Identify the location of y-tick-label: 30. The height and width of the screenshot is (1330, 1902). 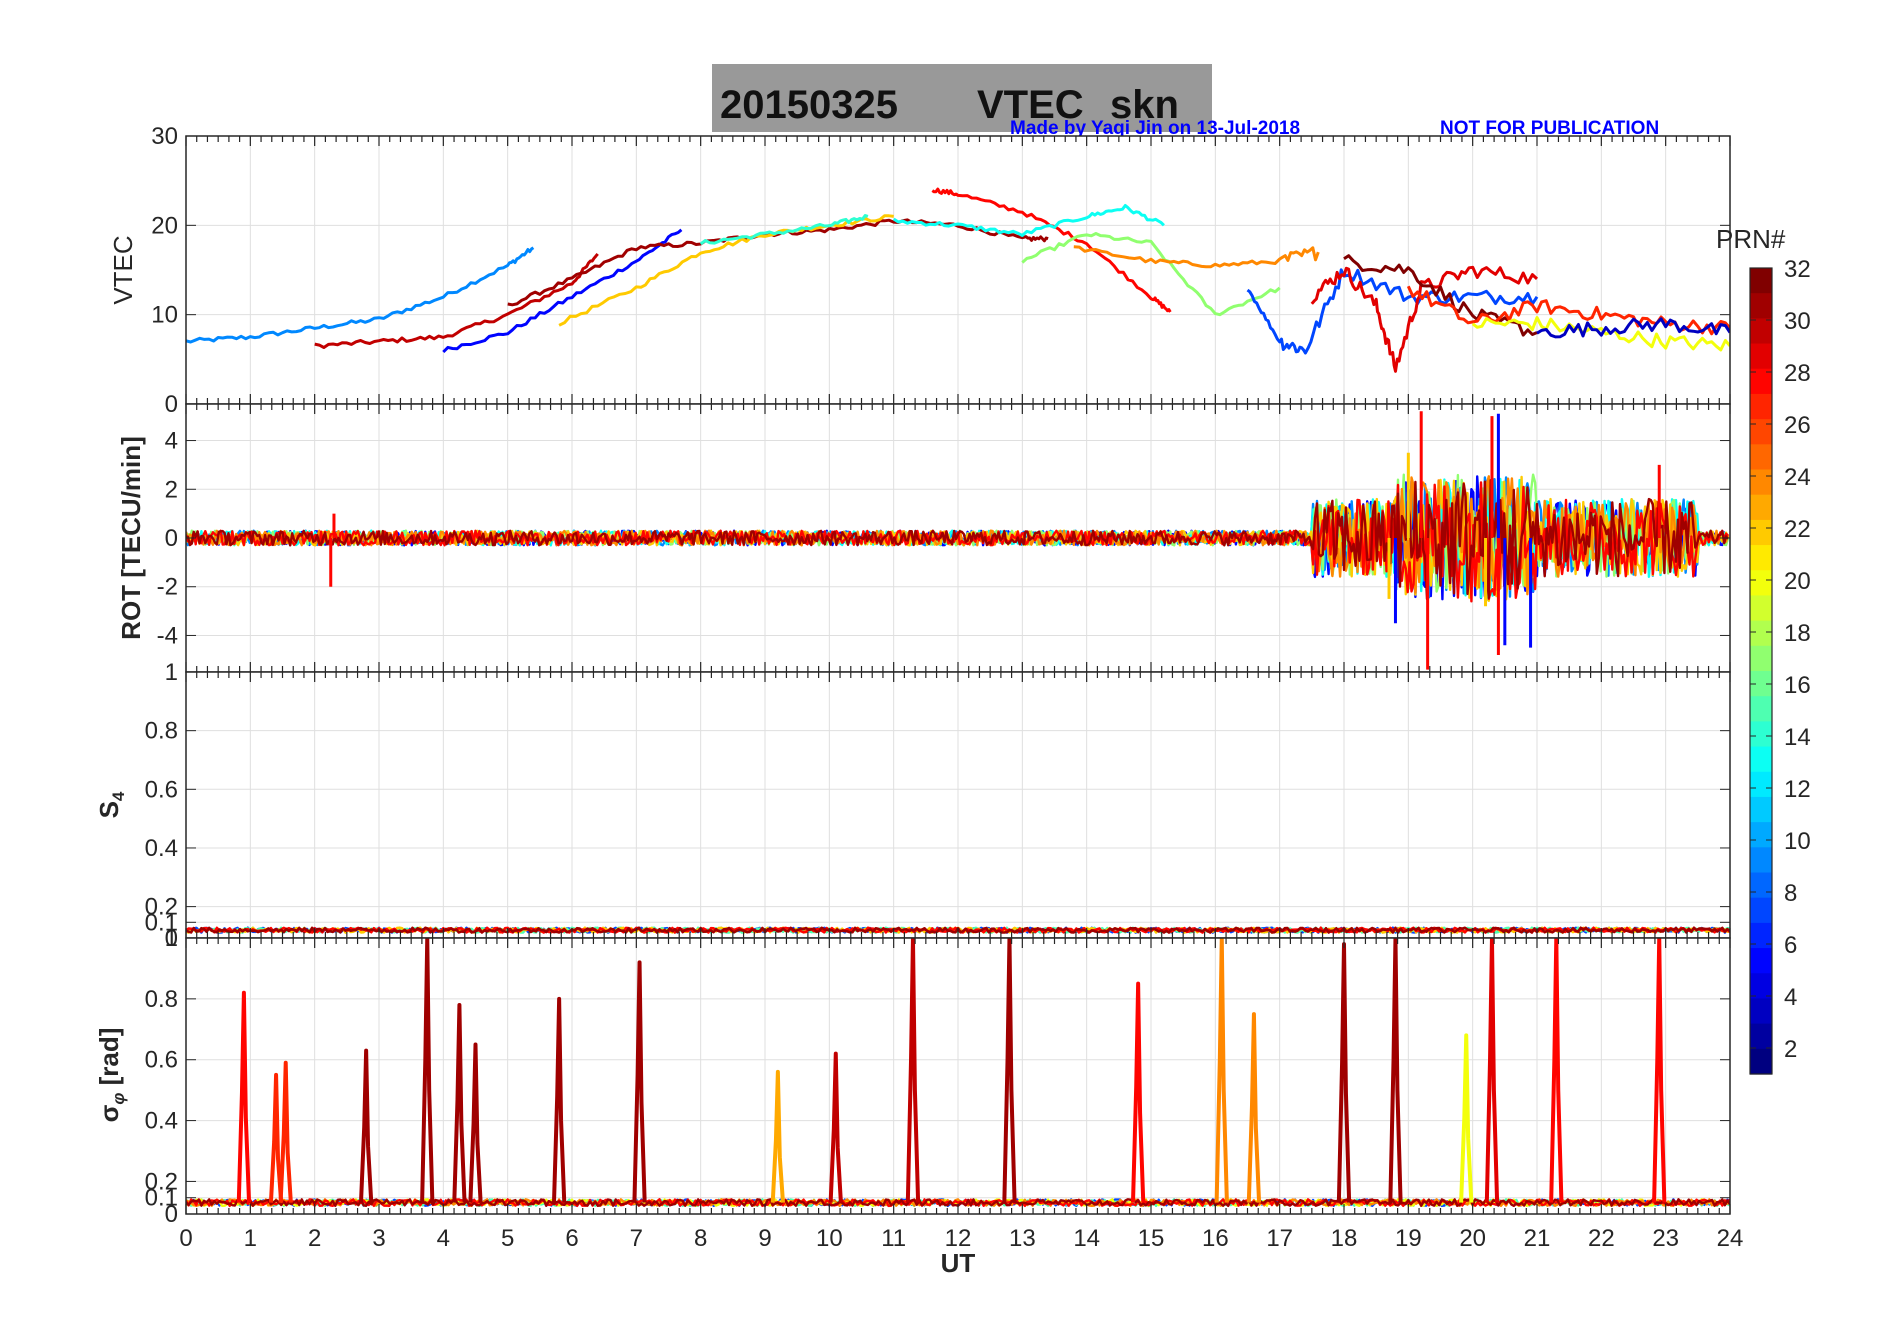
(164, 136).